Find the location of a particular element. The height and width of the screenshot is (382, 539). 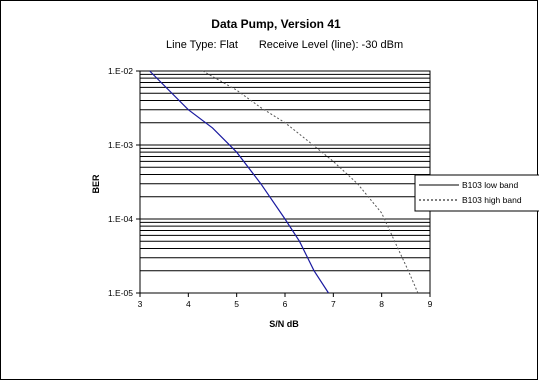

x-axis: 3 4 5 6 7 8 9 is located at coordinates (285, 301).